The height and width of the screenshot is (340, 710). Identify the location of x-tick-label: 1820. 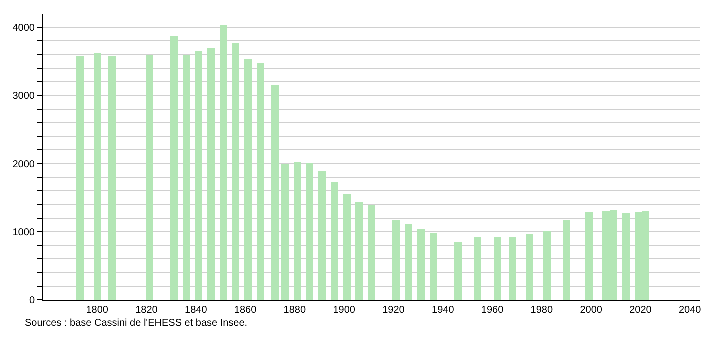
(147, 310).